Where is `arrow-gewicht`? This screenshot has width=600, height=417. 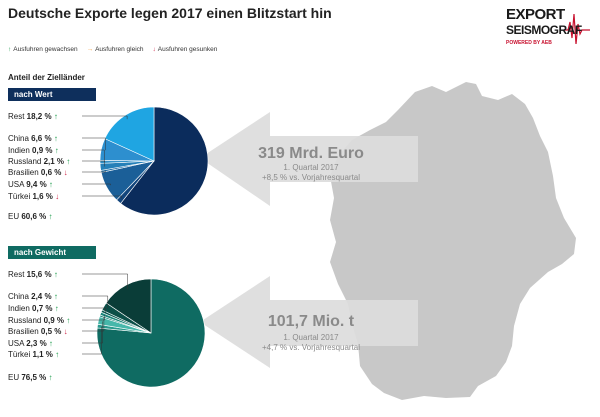
arrow-gewicht is located at coordinates (309, 322).